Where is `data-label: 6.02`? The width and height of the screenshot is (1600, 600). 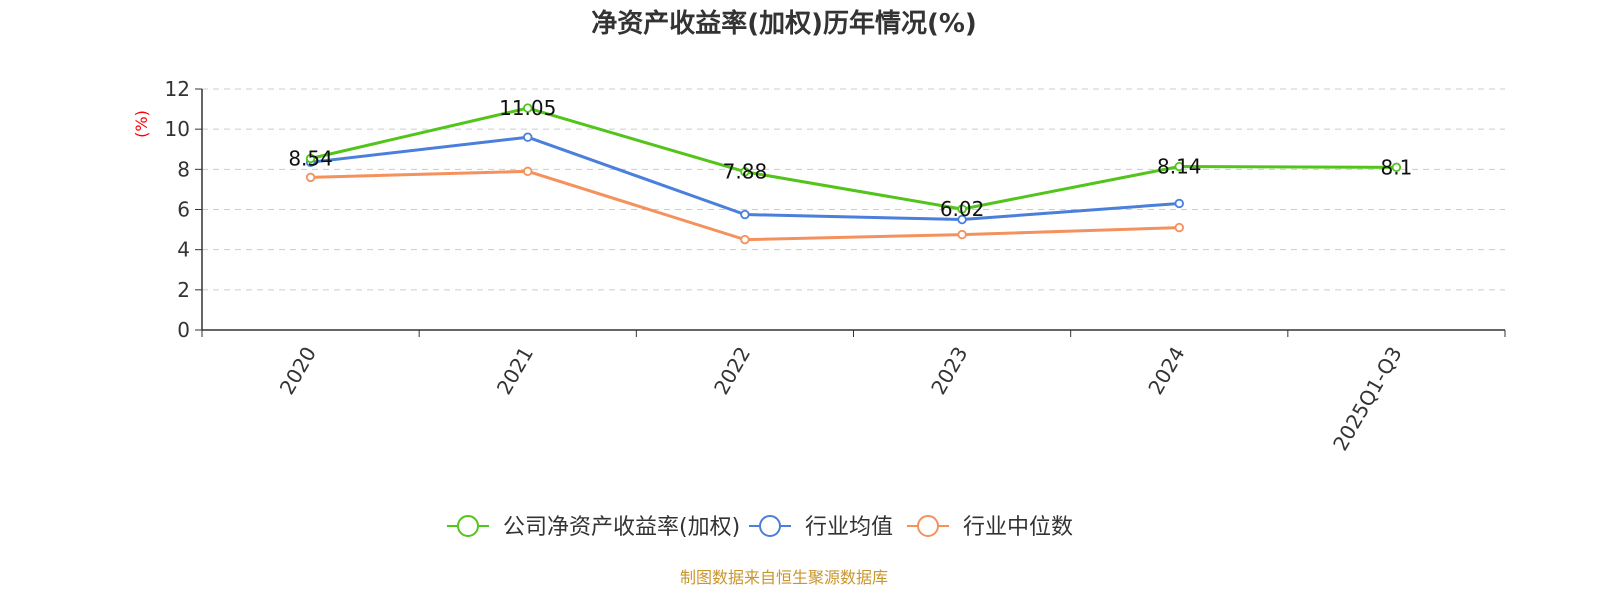 data-label: 6.02 is located at coordinates (962, 209).